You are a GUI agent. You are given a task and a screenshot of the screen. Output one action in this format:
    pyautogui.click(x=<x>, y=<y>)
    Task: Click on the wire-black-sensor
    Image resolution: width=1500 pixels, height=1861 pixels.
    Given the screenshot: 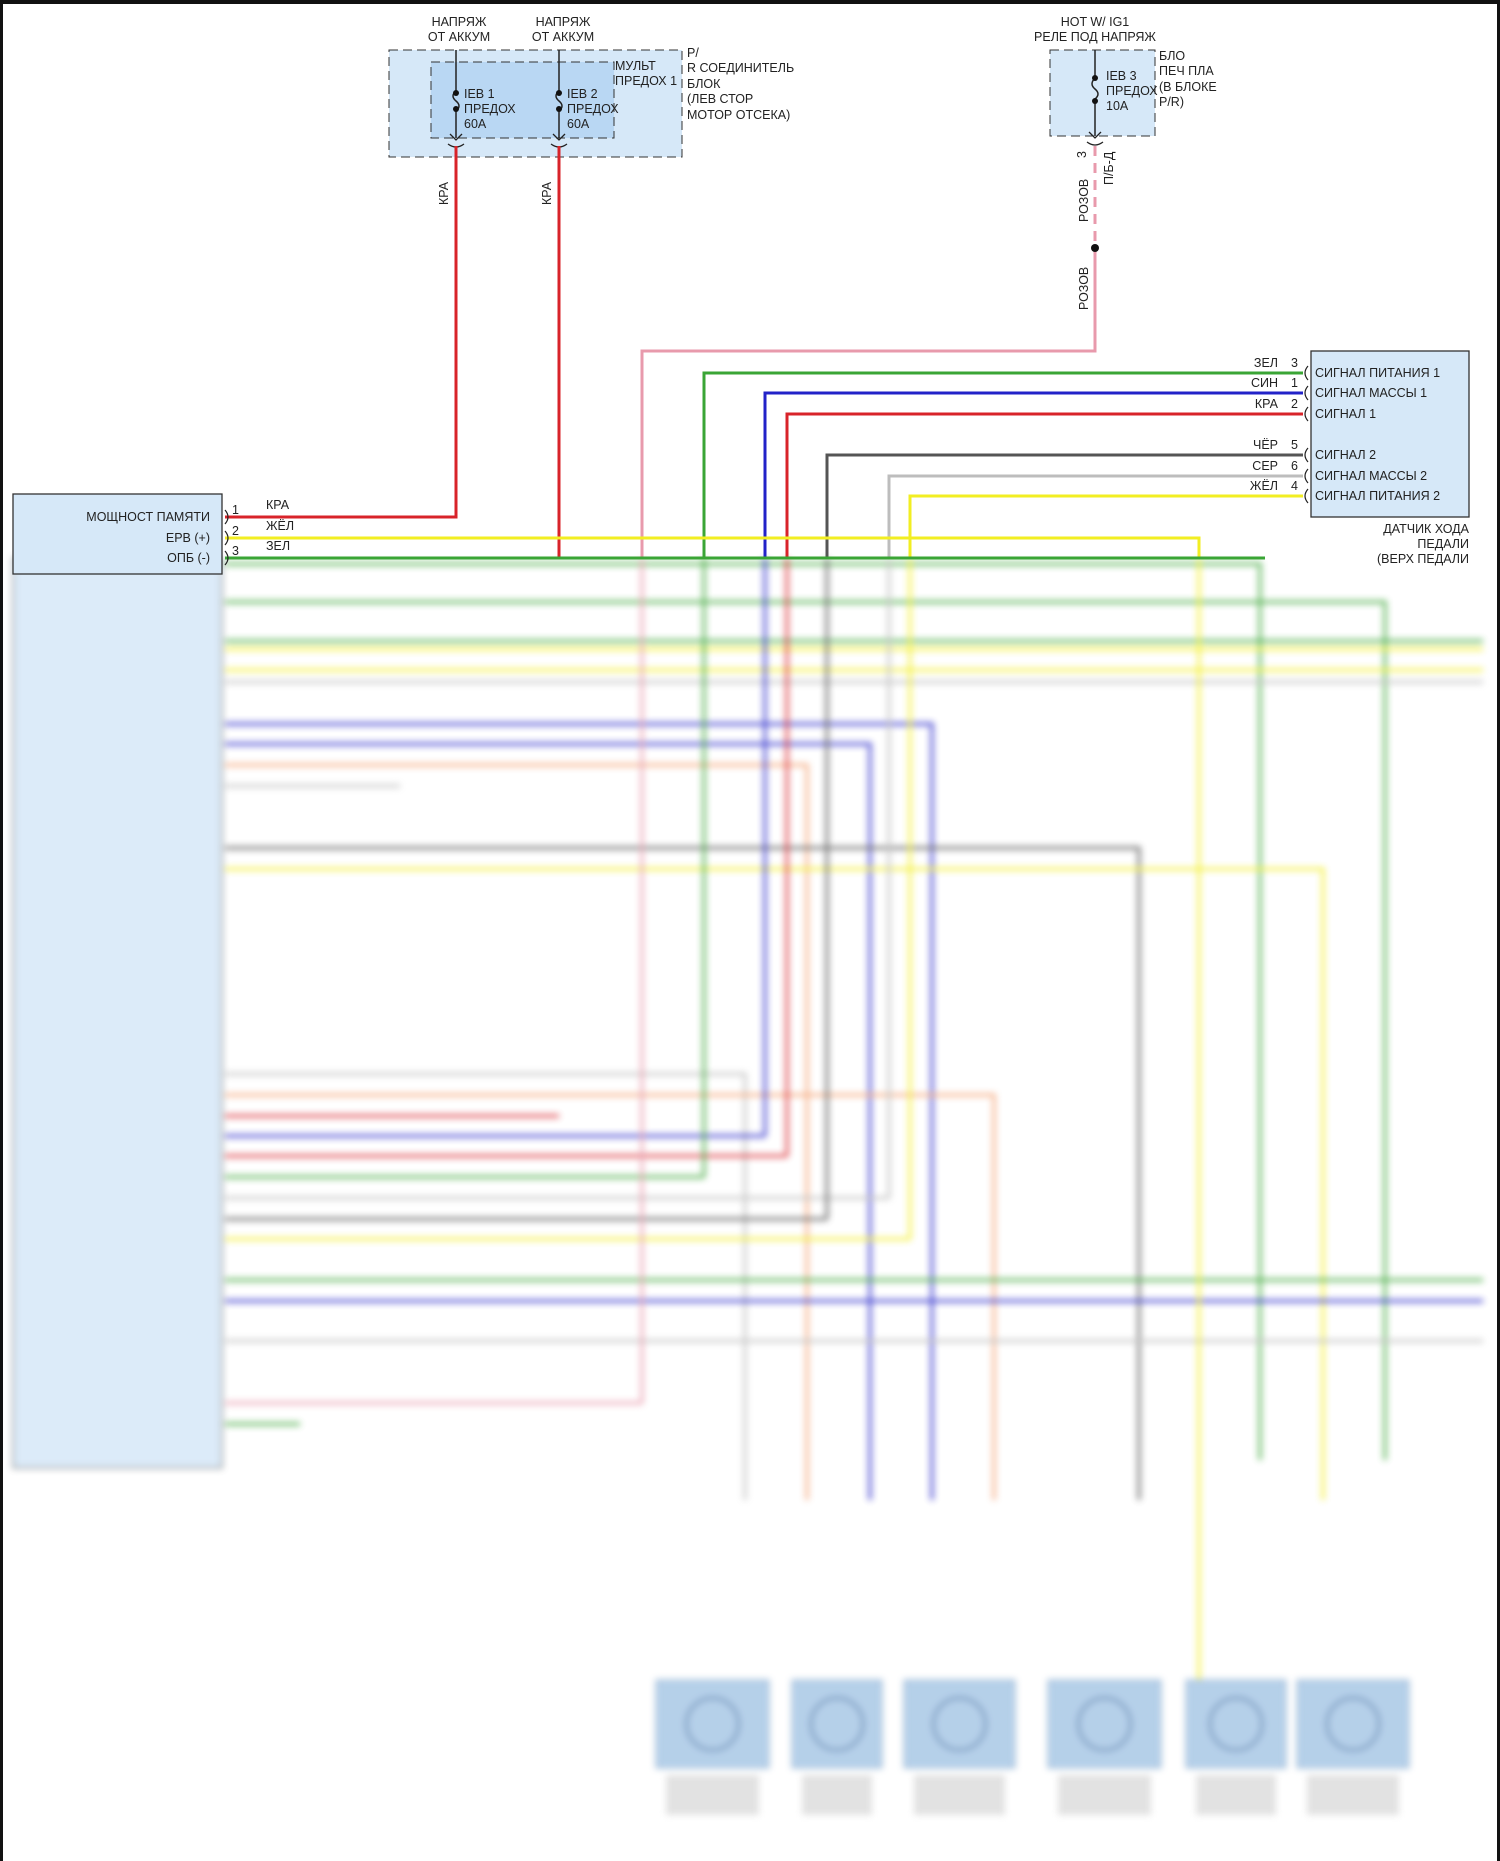 What is the action you would take?
    pyautogui.click(x=1064, y=505)
    